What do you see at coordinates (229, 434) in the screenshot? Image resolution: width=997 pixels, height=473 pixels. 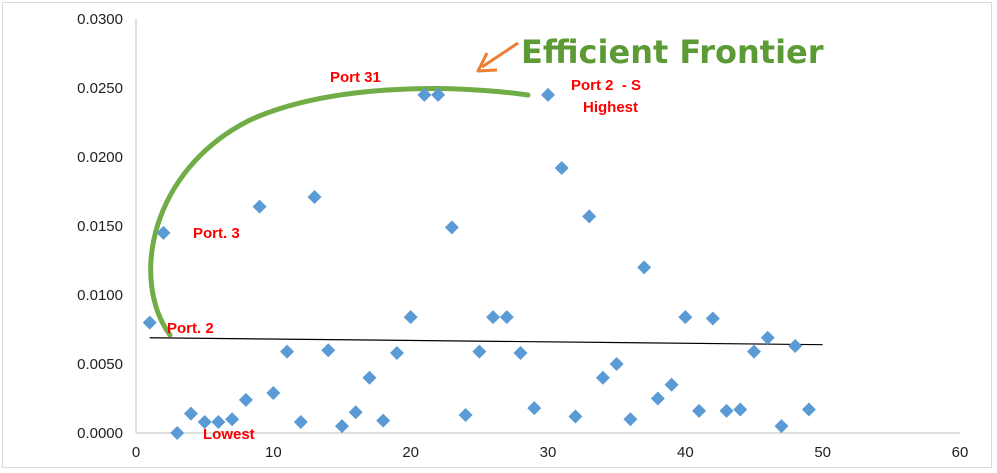 I see `annotation-lowest: Lowest` at bounding box center [229, 434].